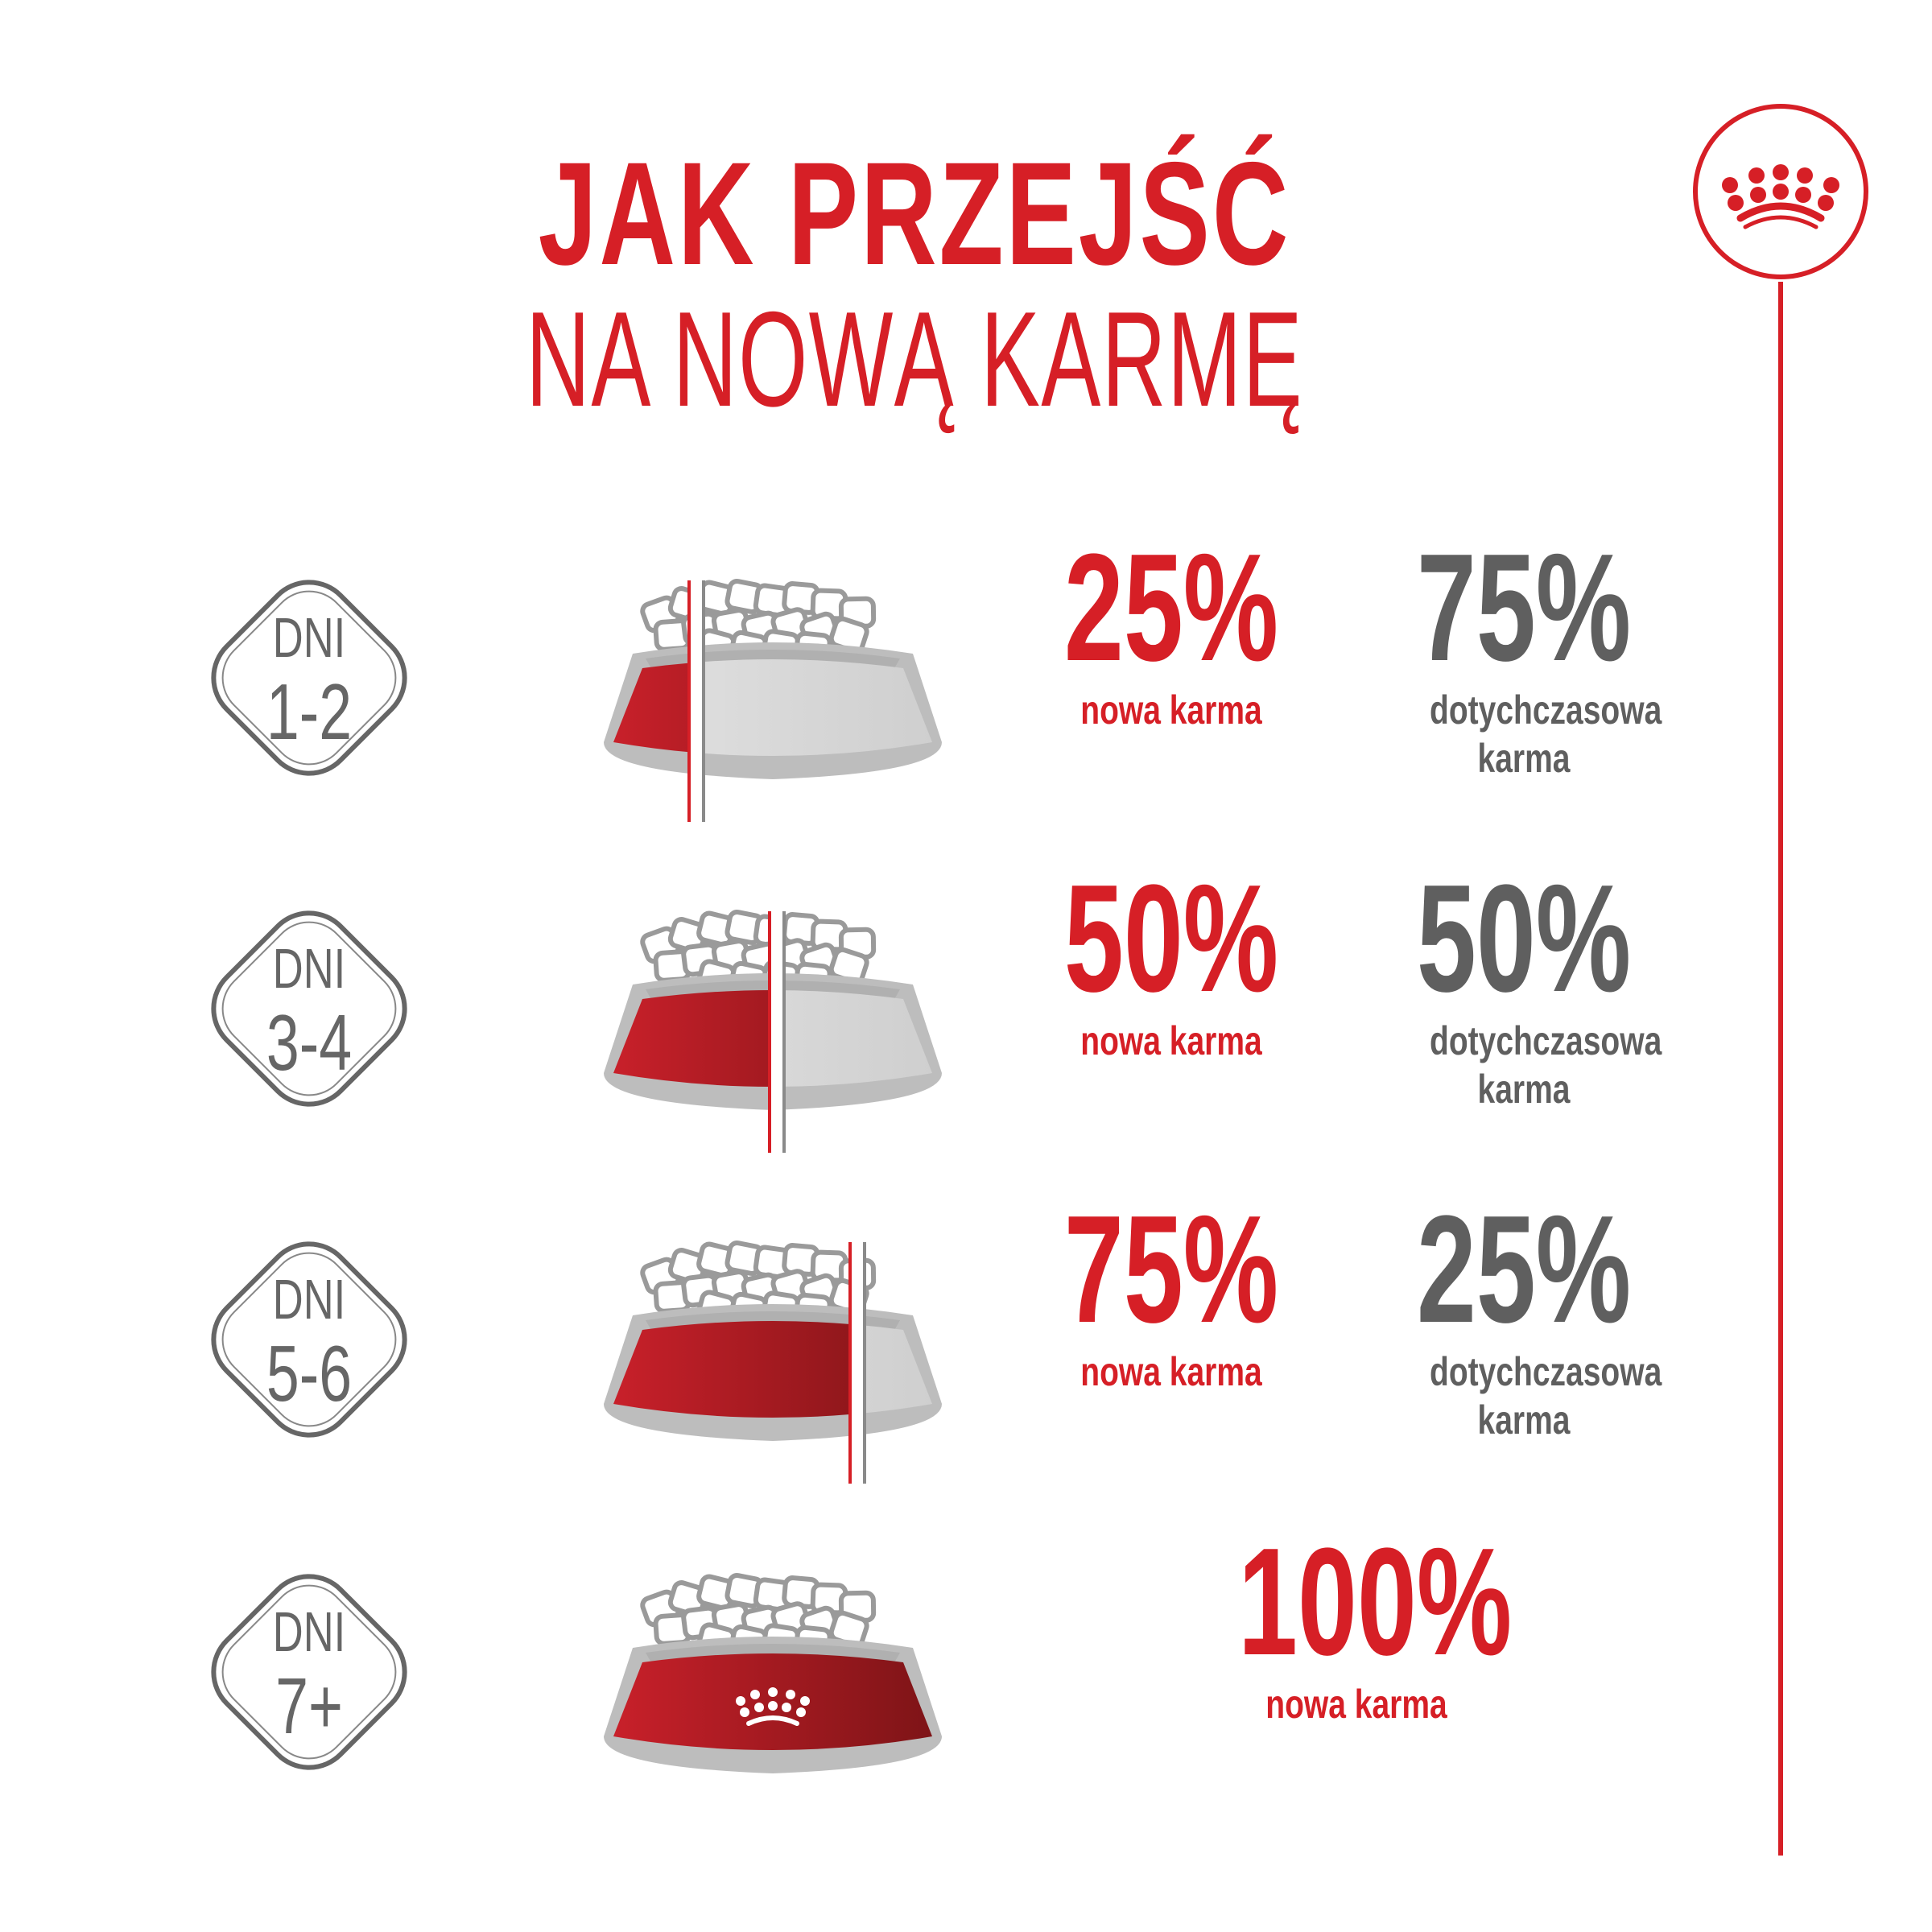 Image resolution: width=1932 pixels, height=1932 pixels. Describe the element at coordinates (1780, 191) in the screenshot. I see `crown-logo-icon` at that location.